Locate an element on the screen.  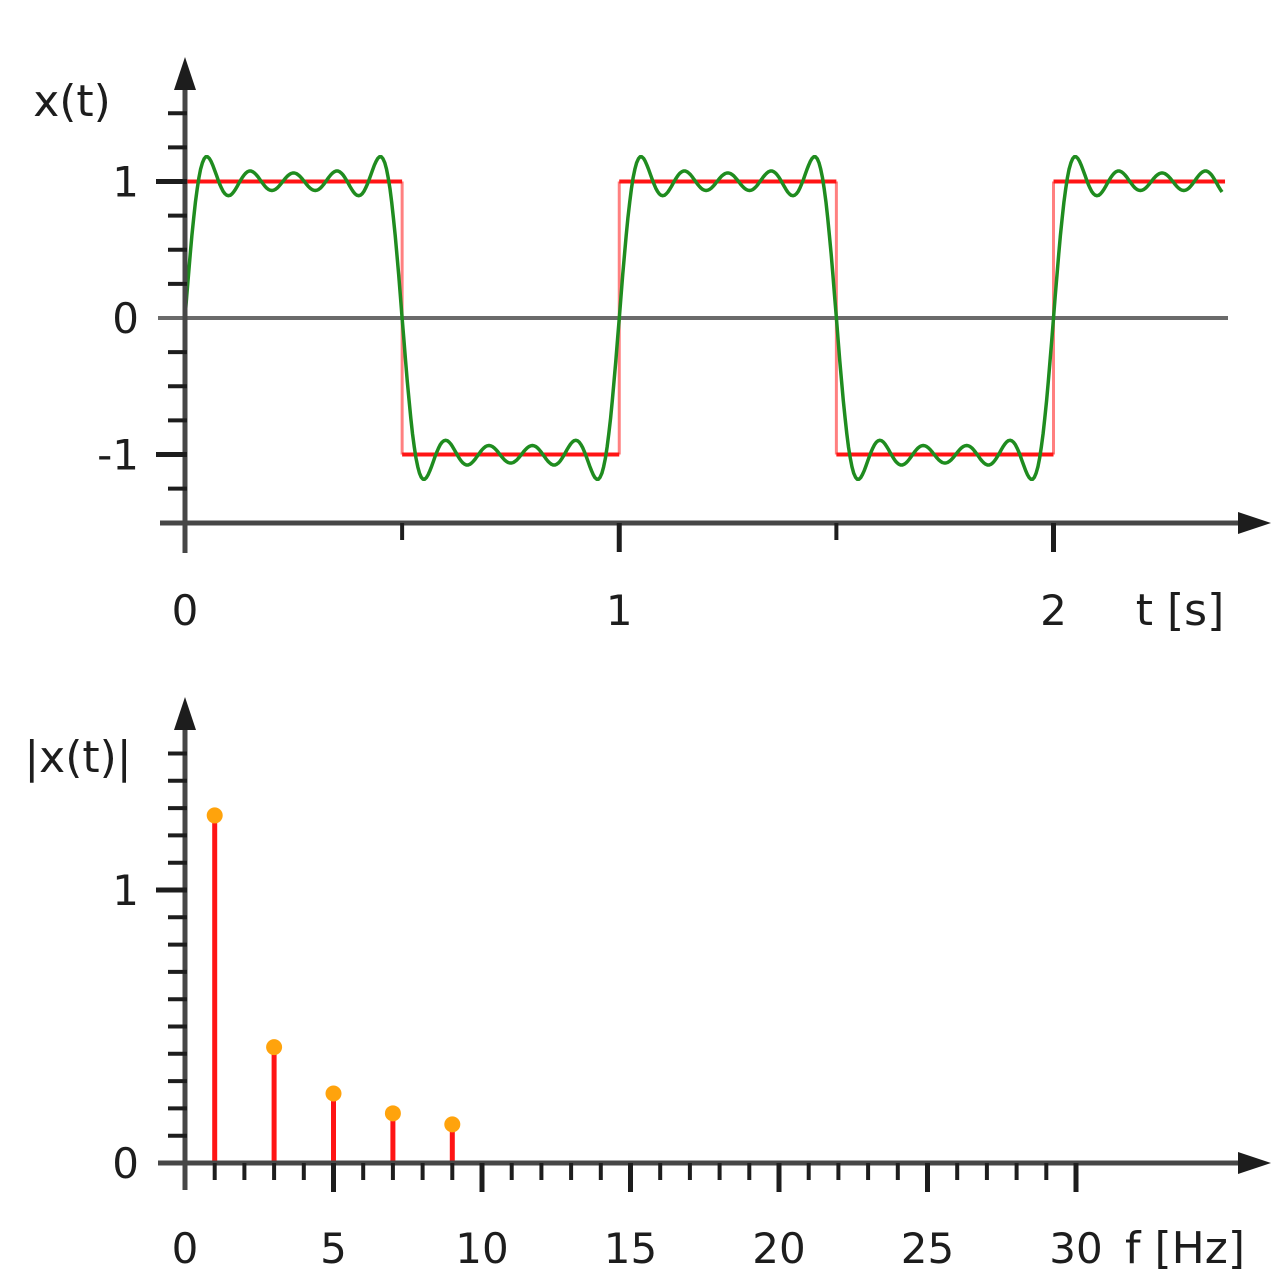
spectrum-stems is located at coordinates (333, 984).